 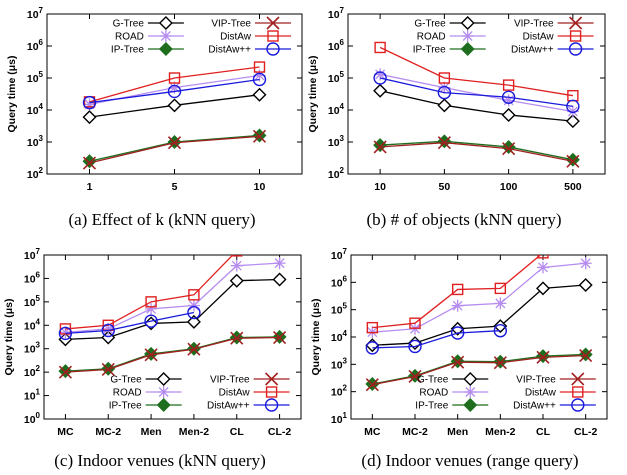 I want to click on series-line-distaw, so click(x=457, y=292).